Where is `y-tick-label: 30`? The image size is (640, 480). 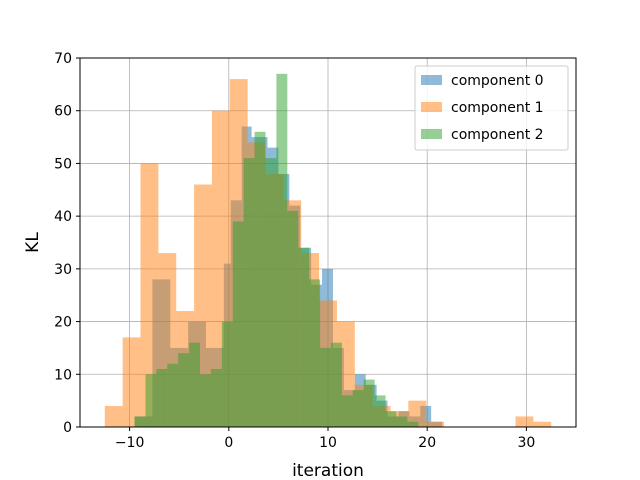 y-tick-label: 30 is located at coordinates (63, 270).